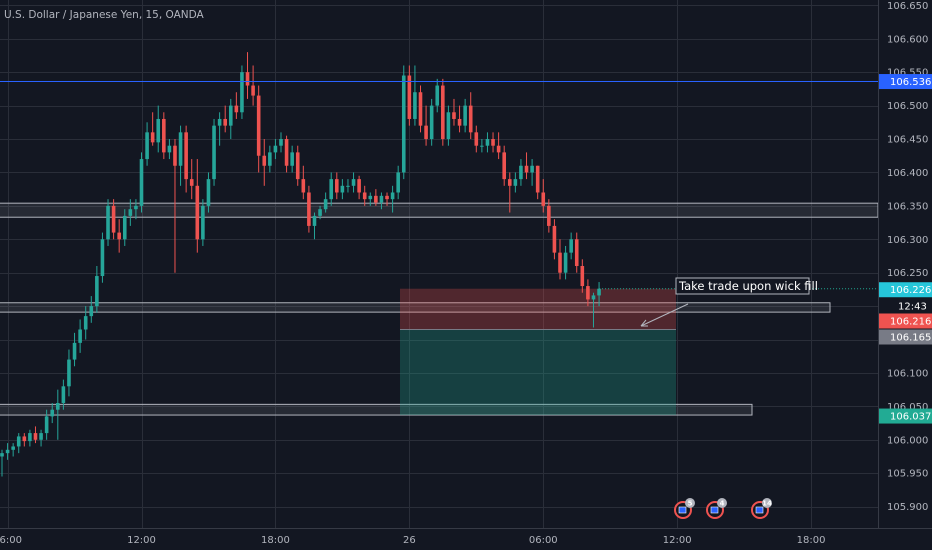 The width and height of the screenshot is (932, 550). What do you see at coordinates (907, 507) in the screenshot?
I see `price-tick-label: 105.900` at bounding box center [907, 507].